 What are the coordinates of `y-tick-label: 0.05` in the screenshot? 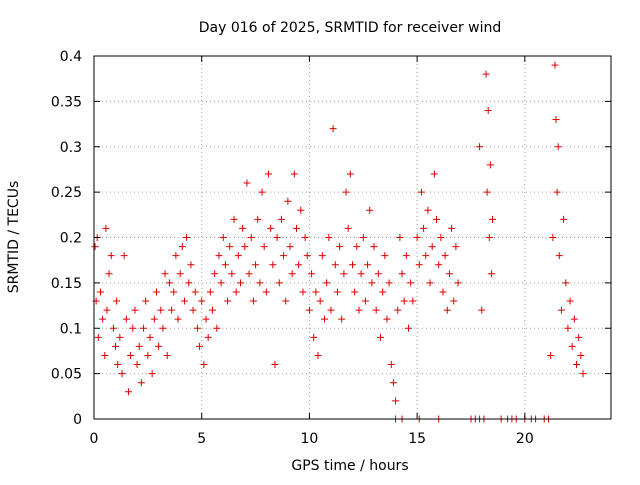 It's located at (66, 375).